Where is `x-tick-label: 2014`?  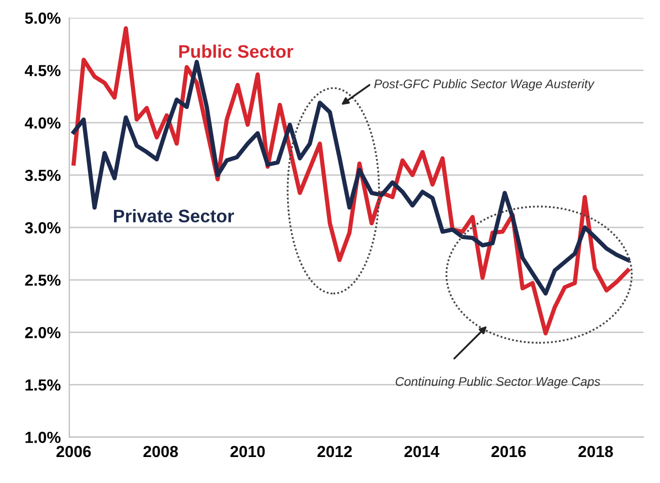
x-tick-label: 2014 is located at coordinates (422, 452).